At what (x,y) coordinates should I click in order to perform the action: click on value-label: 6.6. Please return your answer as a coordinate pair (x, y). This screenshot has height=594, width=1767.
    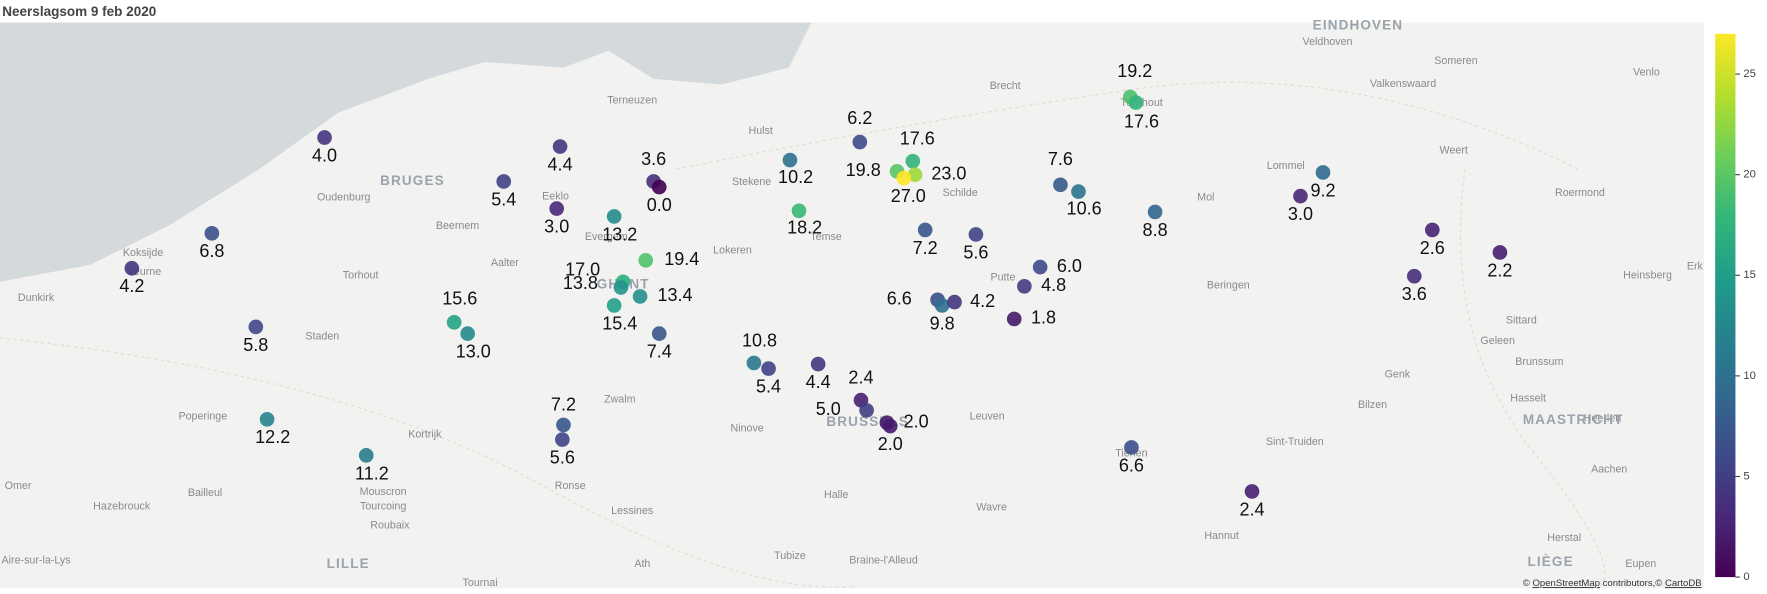
    Looking at the image, I should click on (899, 299).